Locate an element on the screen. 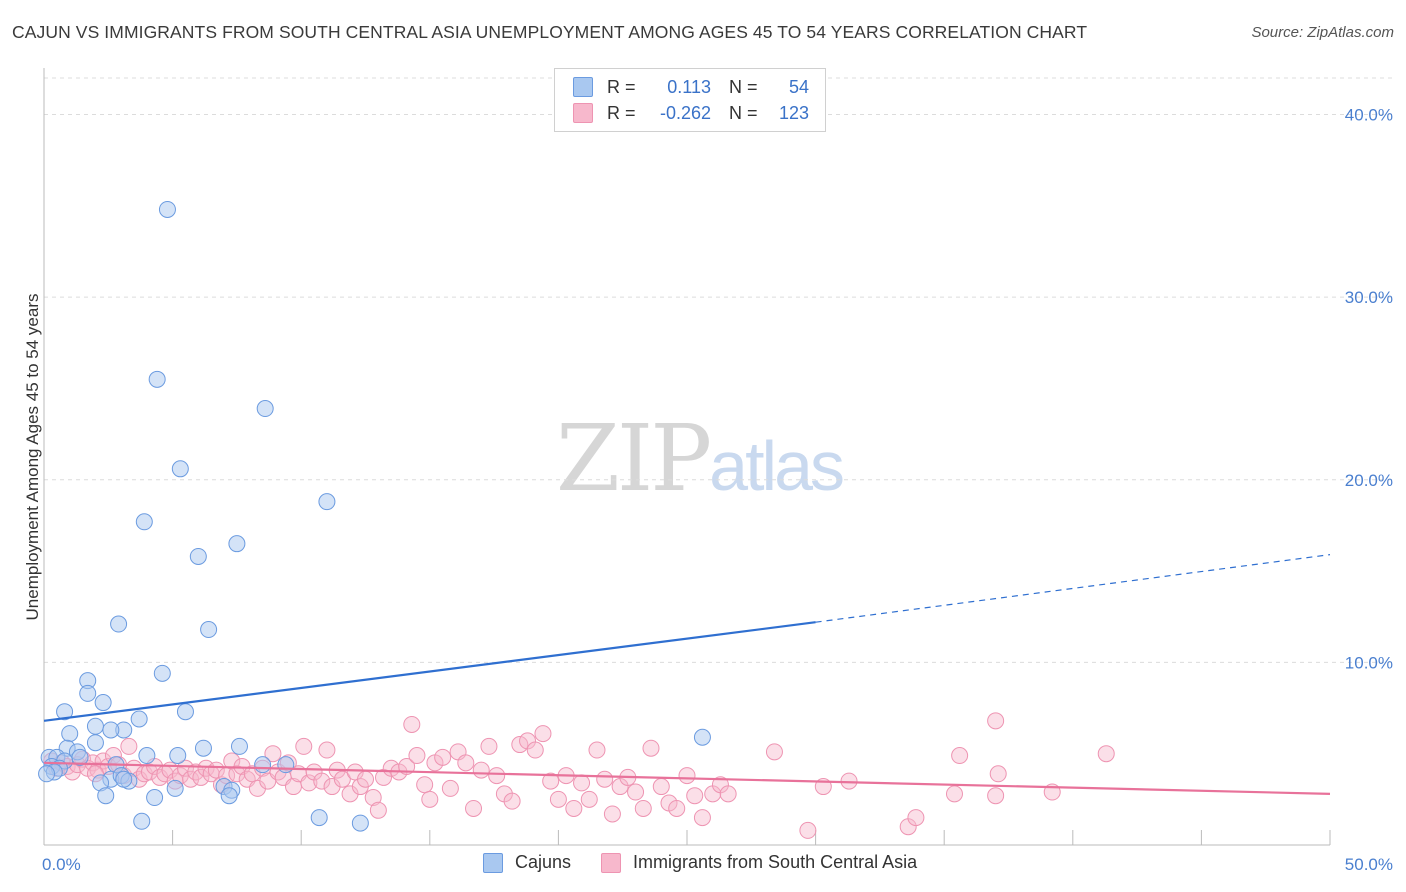 Image resolution: width=1406 pixels, height=892 pixels. legend-r-label: R = is located at coordinates (621, 86).